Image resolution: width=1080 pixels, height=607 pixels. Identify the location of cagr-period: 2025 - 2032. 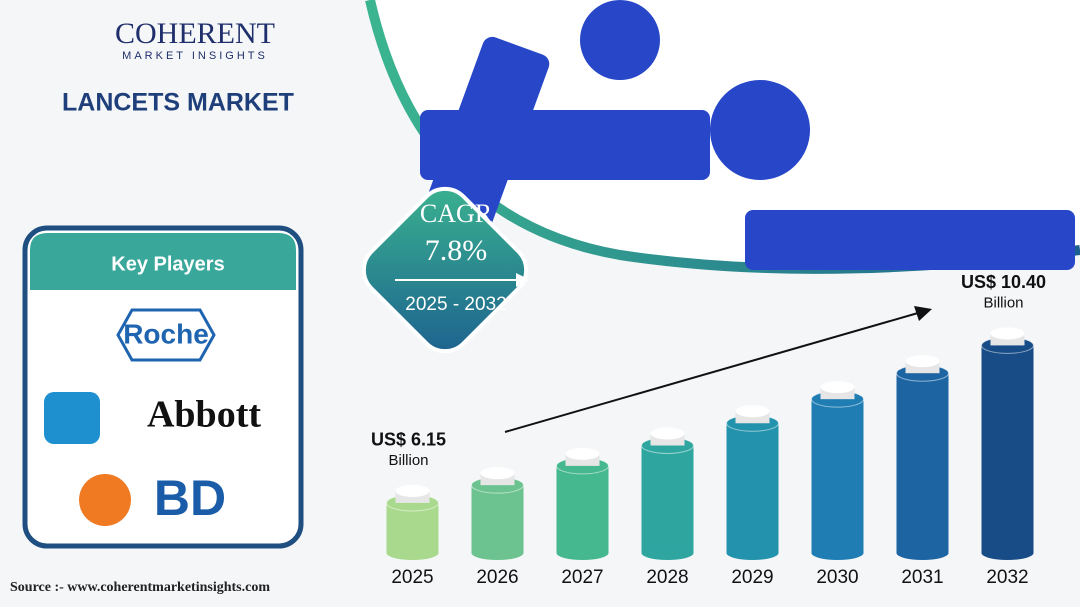
(455, 304).